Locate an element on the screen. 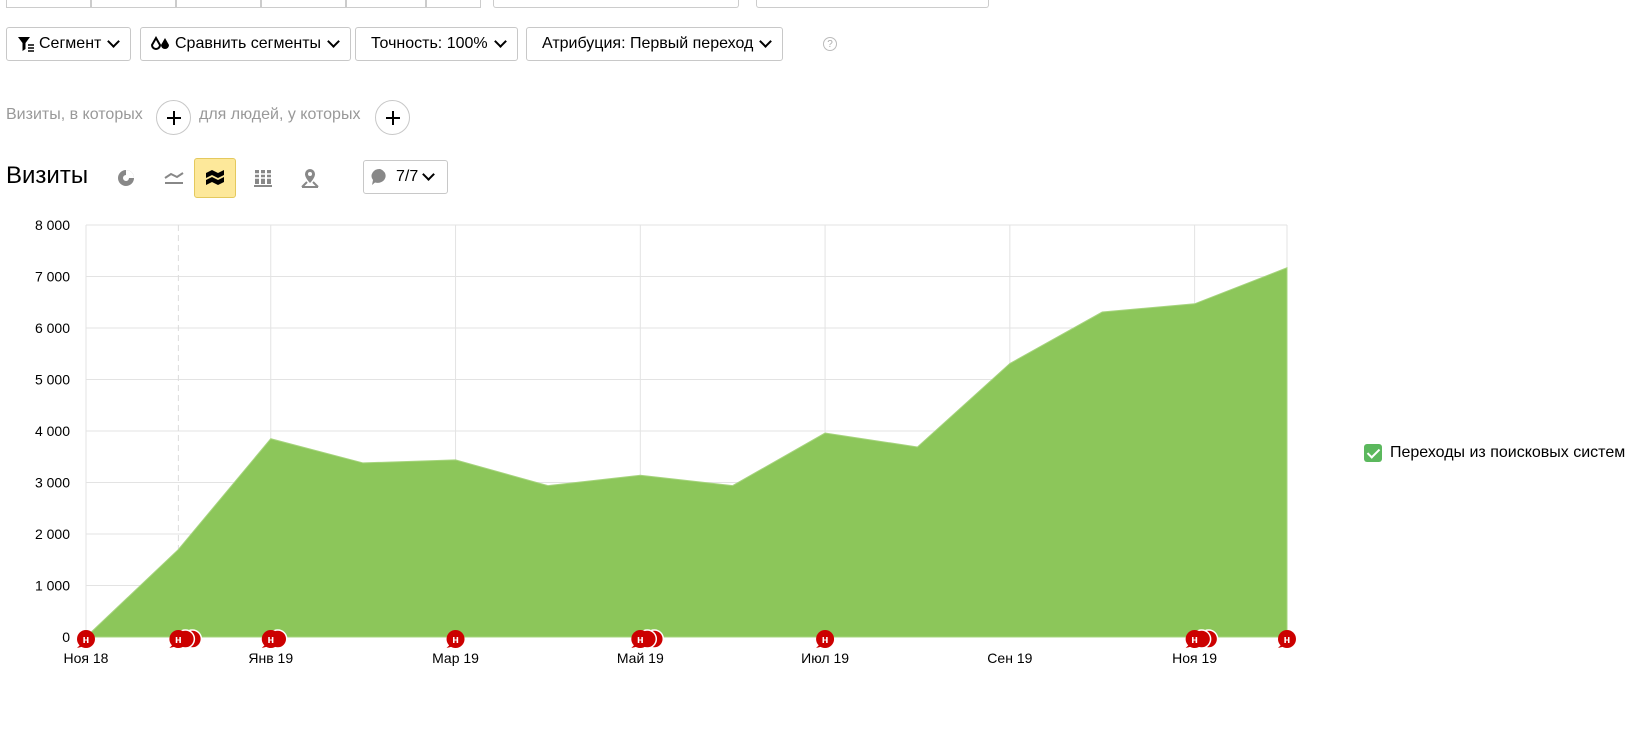 The width and height of the screenshot is (1630, 736). y-tick-label: 7 000 is located at coordinates (52, 277).